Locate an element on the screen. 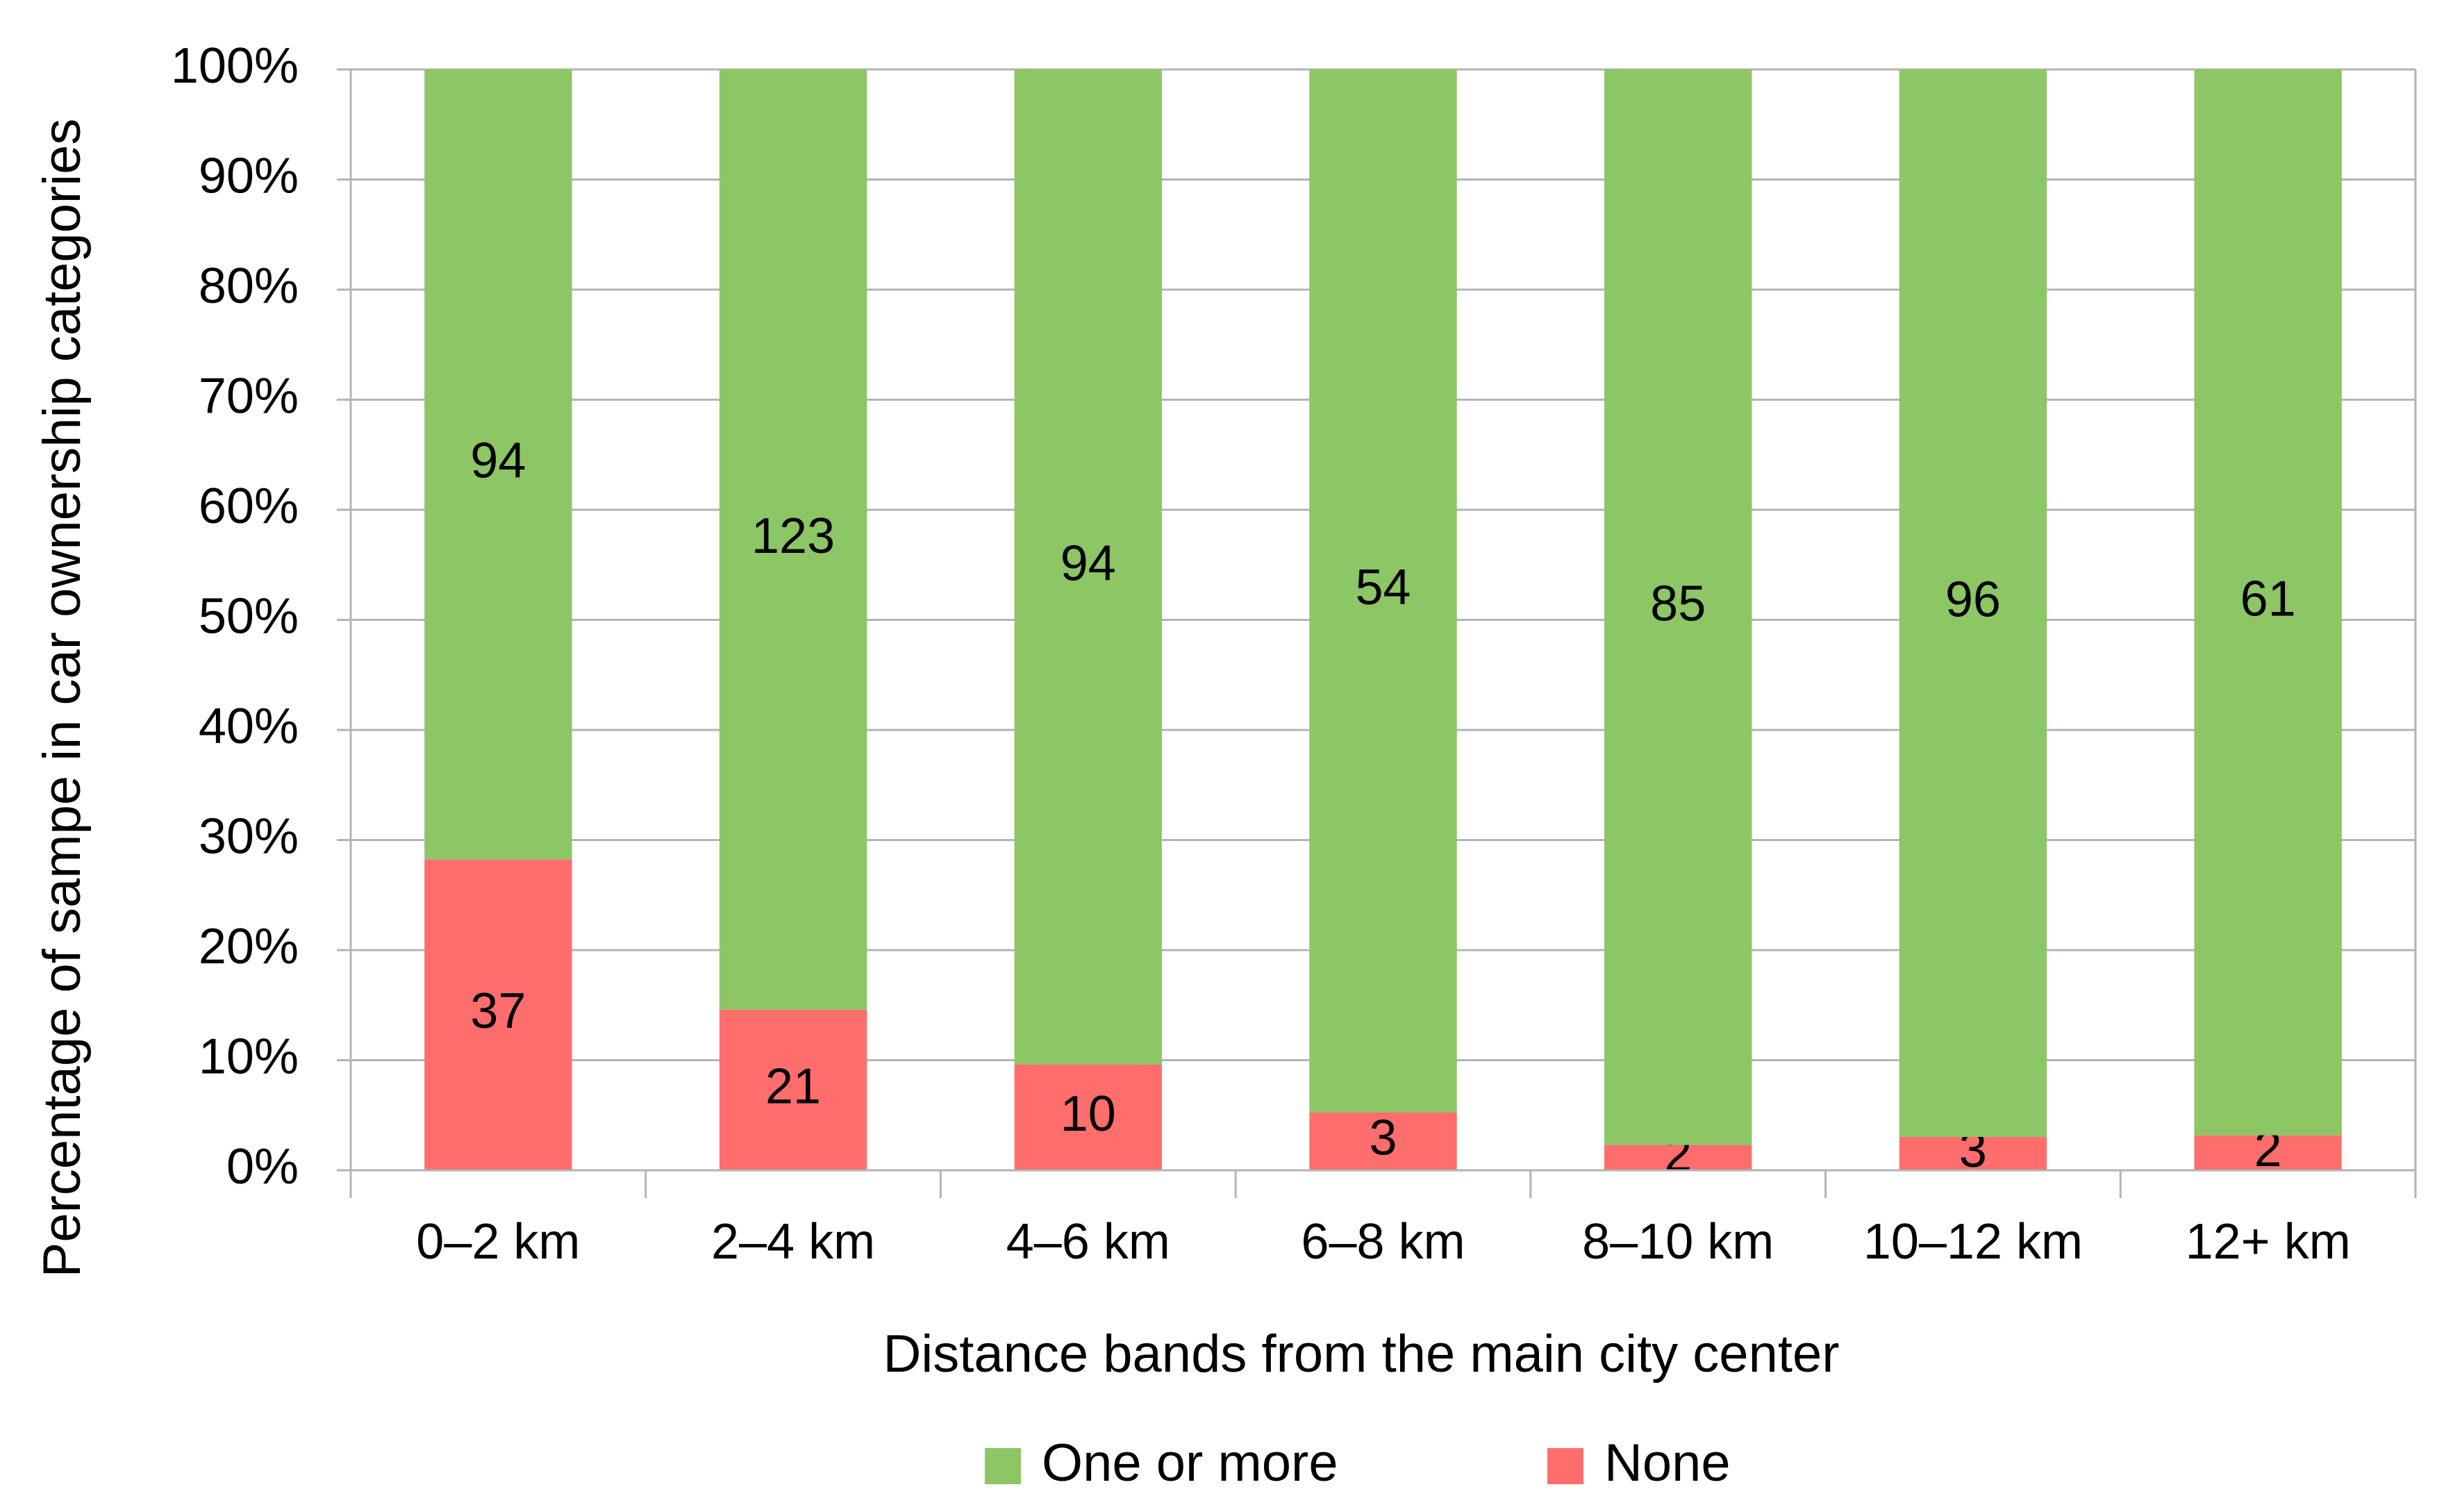 This screenshot has height=1512, width=2437. y-tick-label: 50% is located at coordinates (249, 617).